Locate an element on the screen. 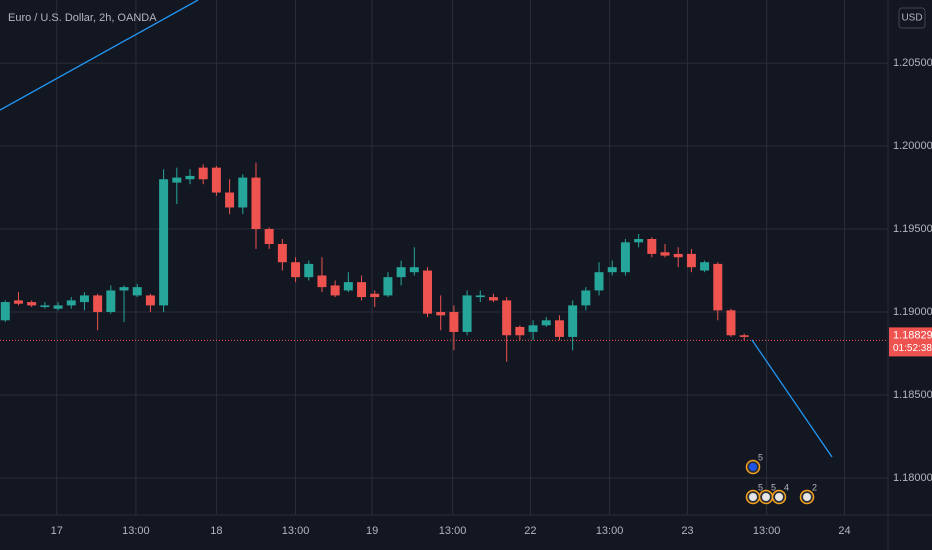 The image size is (932, 550). countdown: 01:52:38 is located at coordinates (912, 348).